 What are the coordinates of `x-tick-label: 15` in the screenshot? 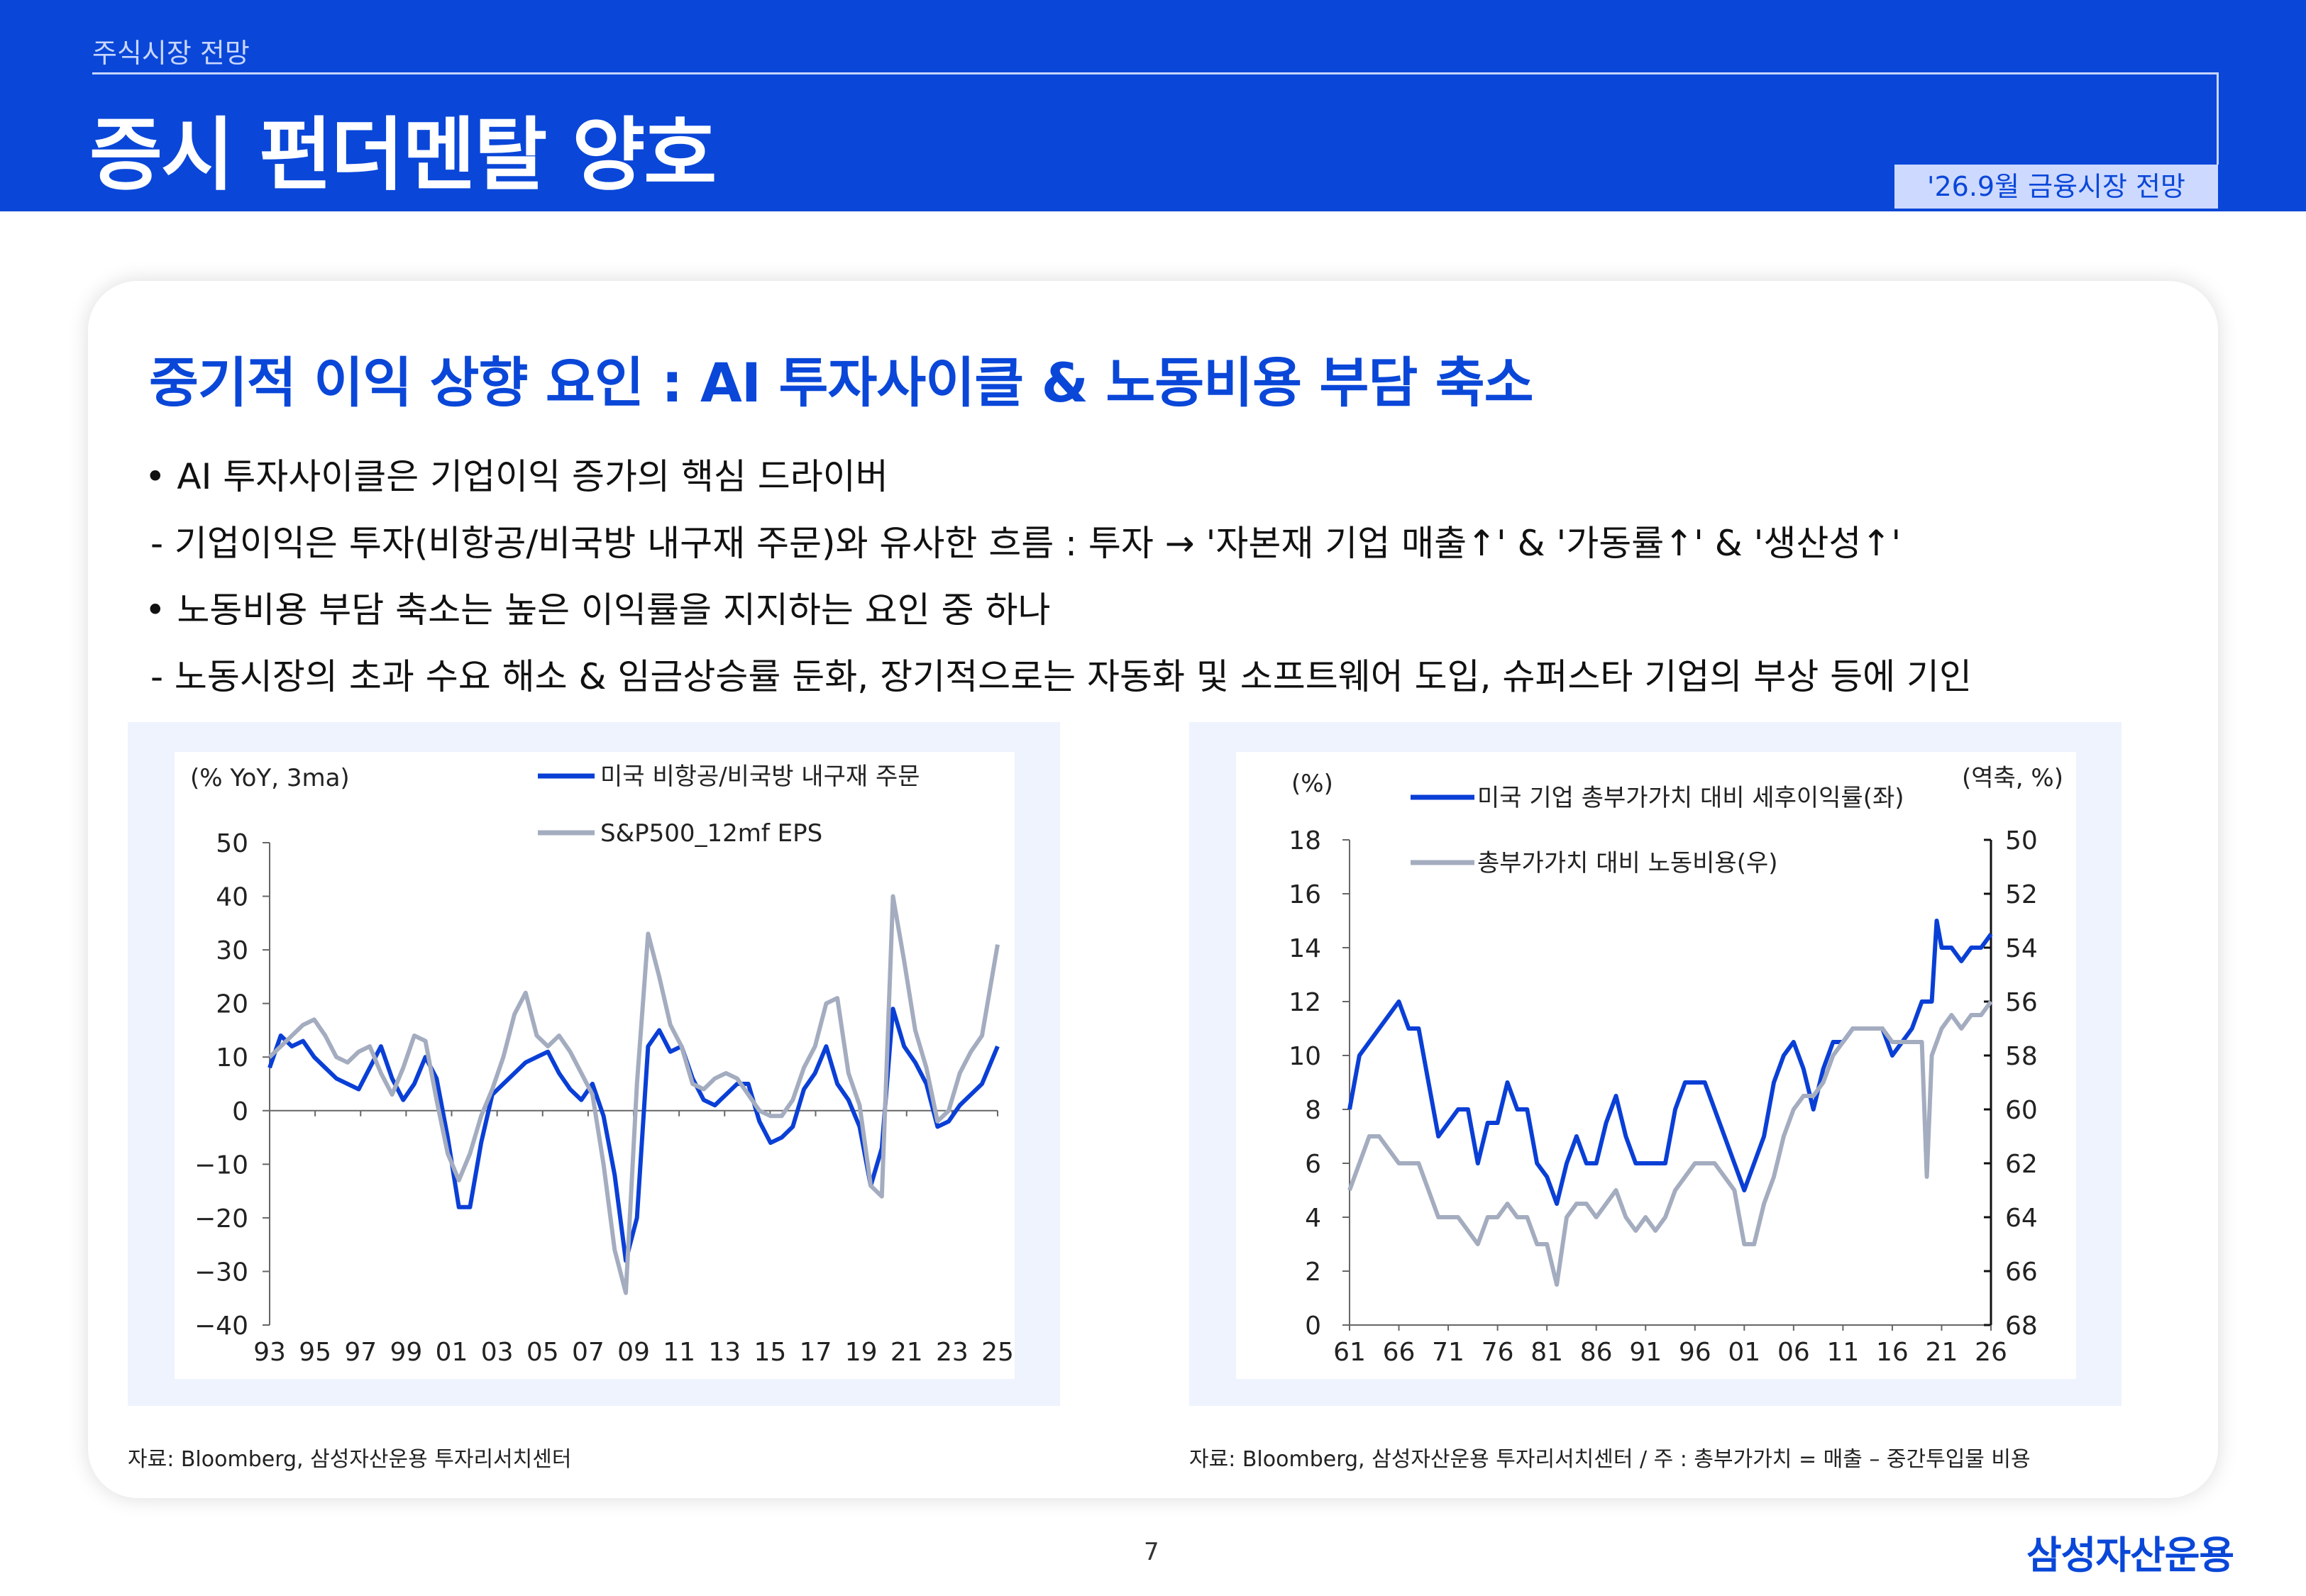 It's located at (770, 1352).